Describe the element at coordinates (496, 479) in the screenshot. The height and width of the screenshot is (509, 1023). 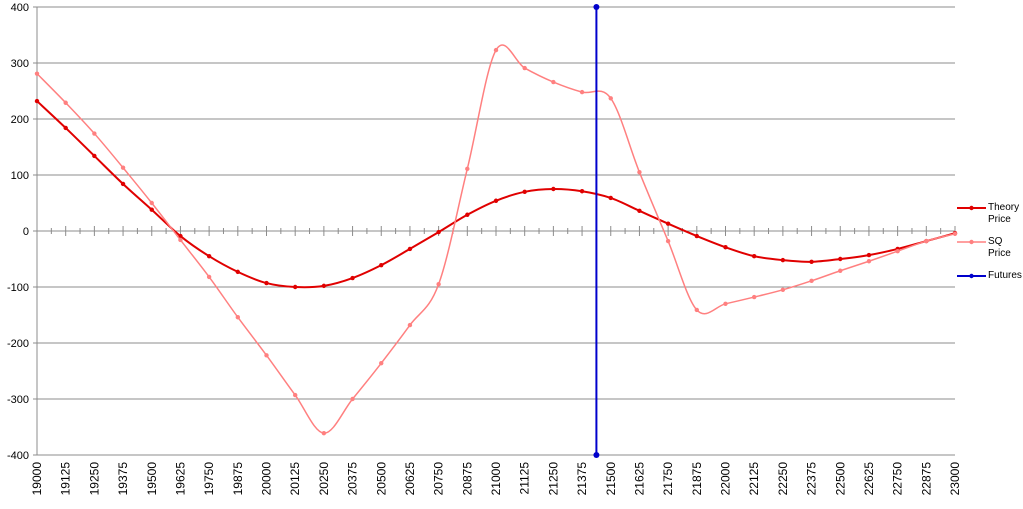
I see `x-tick-label: 21000` at that location.